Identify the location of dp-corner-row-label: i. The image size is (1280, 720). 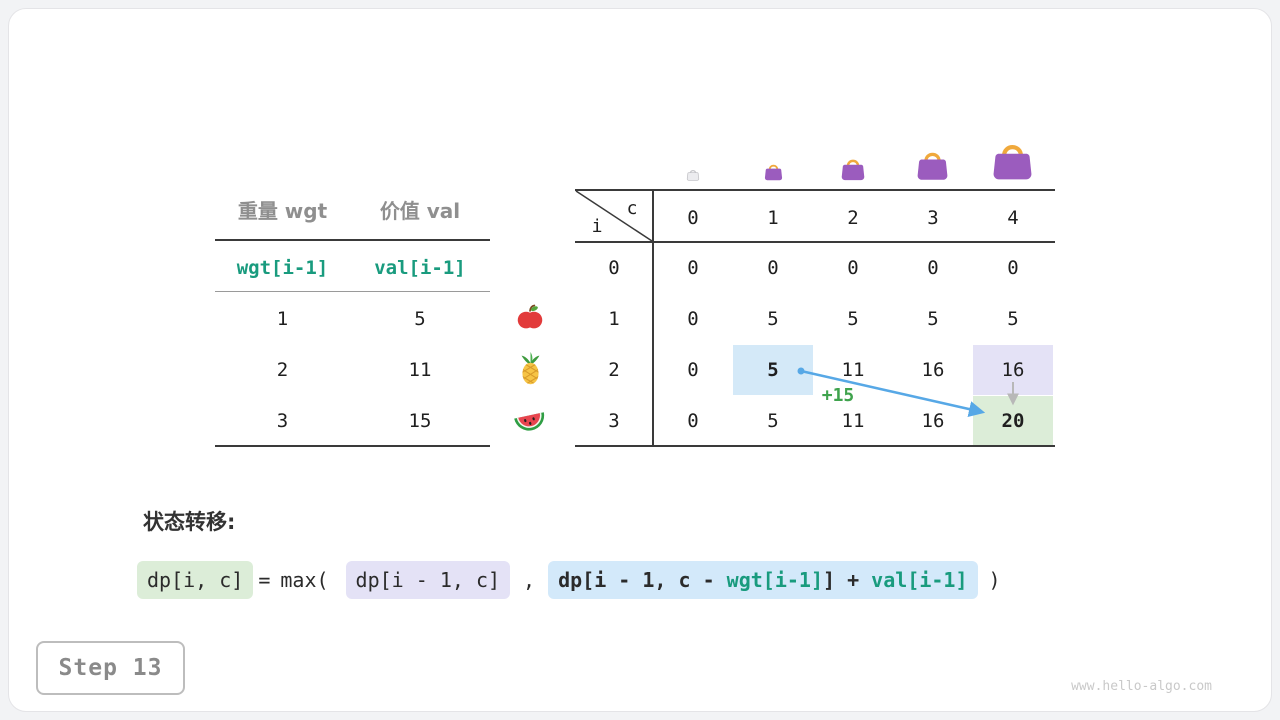
(597, 226).